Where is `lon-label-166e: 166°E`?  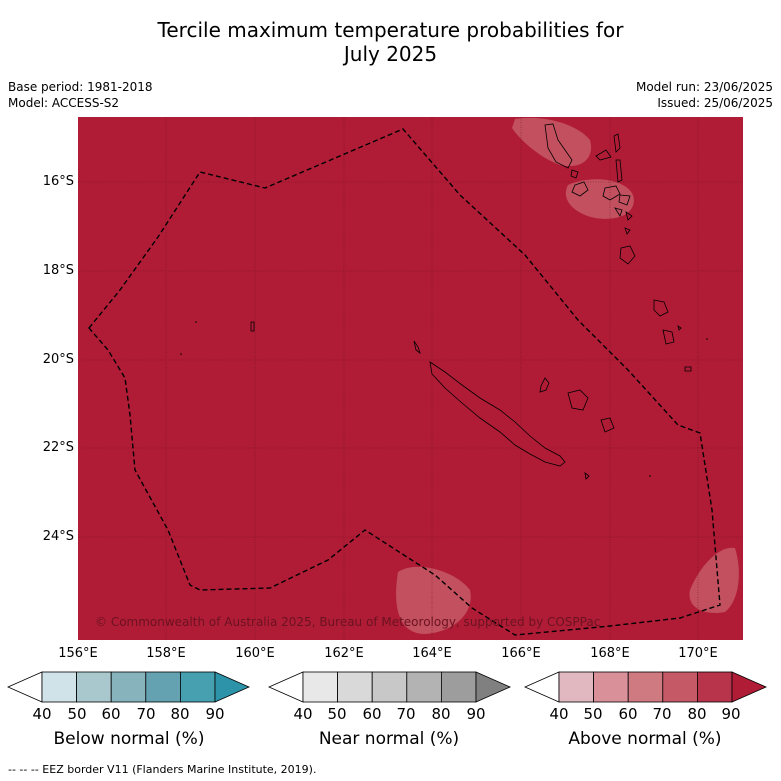
lon-label-166e: 166°E is located at coordinates (521, 653).